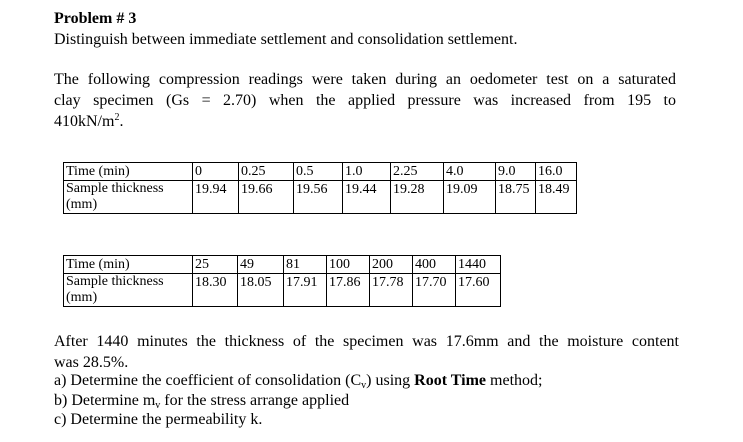 This screenshot has width=743, height=442. What do you see at coordinates (390, 380) in the screenshot?
I see `task-a-mid: ) using` at bounding box center [390, 380].